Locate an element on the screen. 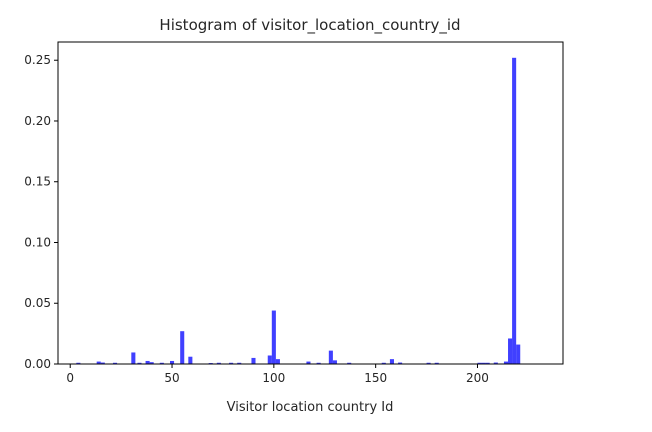  x-tick-label: 100 is located at coordinates (273, 378).